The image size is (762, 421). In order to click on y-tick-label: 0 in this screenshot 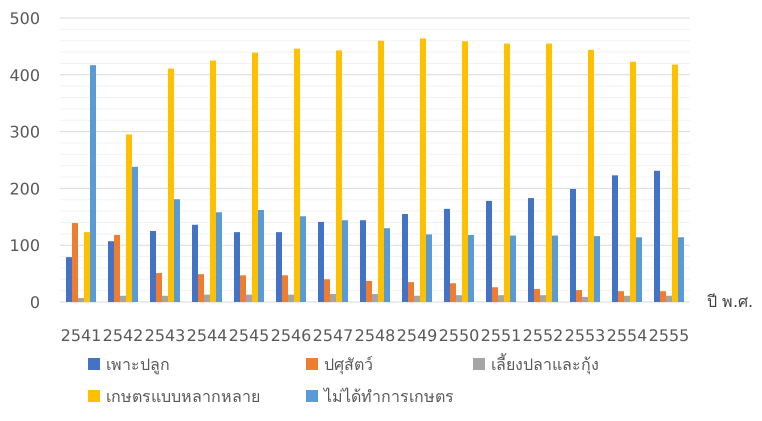, I will do `click(35, 302)`.